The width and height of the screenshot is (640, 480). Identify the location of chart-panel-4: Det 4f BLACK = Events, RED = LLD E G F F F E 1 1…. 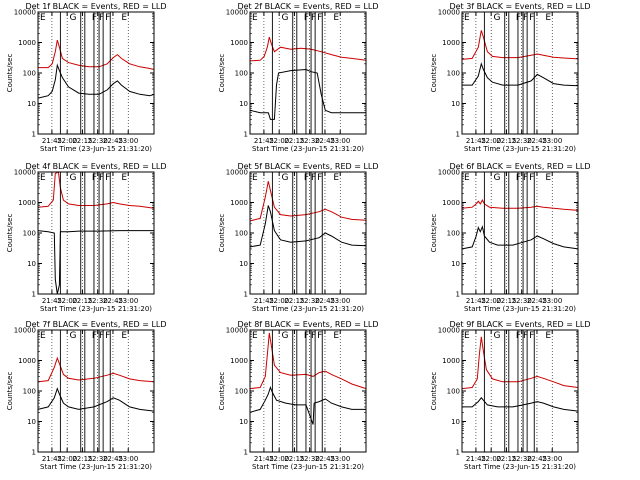
(86, 237).